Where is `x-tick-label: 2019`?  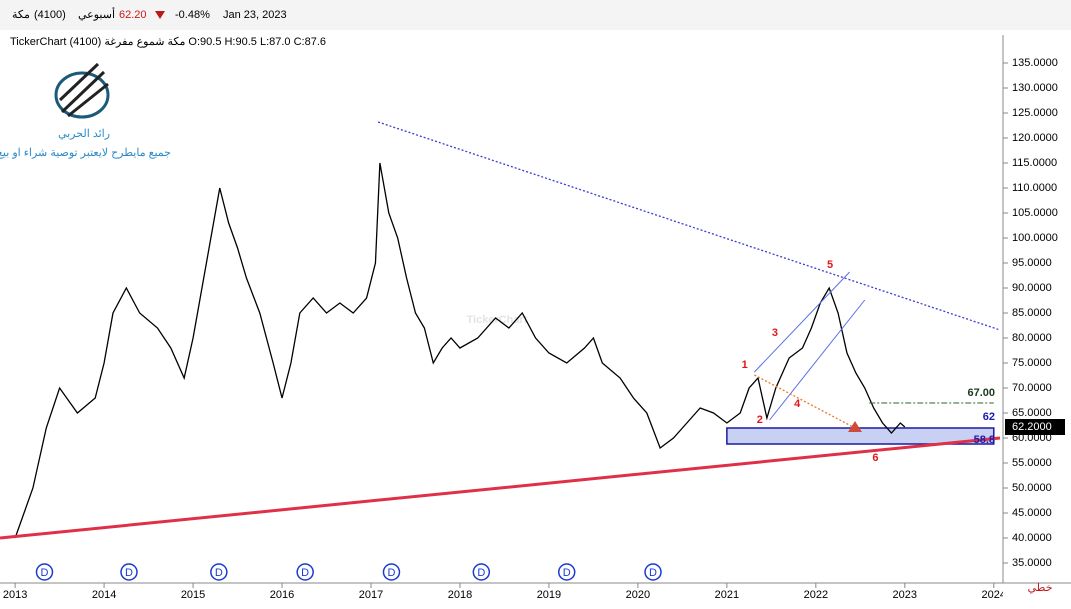
x-tick-label: 2019 is located at coordinates (549, 595).